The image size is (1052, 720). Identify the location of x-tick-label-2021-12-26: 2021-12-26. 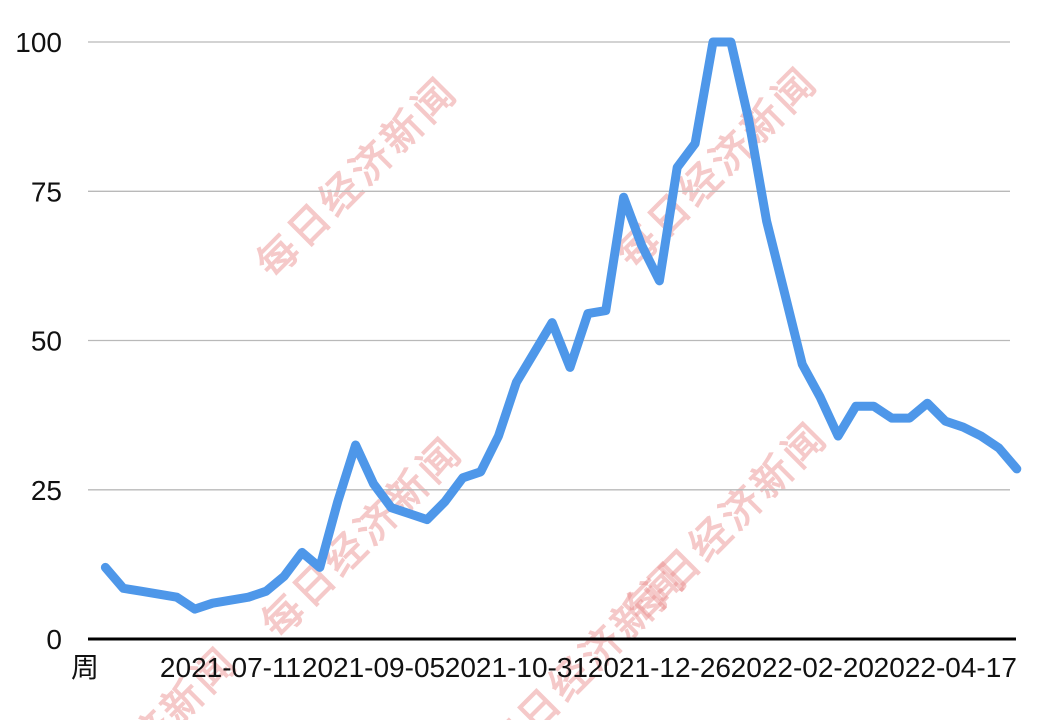
(659, 667).